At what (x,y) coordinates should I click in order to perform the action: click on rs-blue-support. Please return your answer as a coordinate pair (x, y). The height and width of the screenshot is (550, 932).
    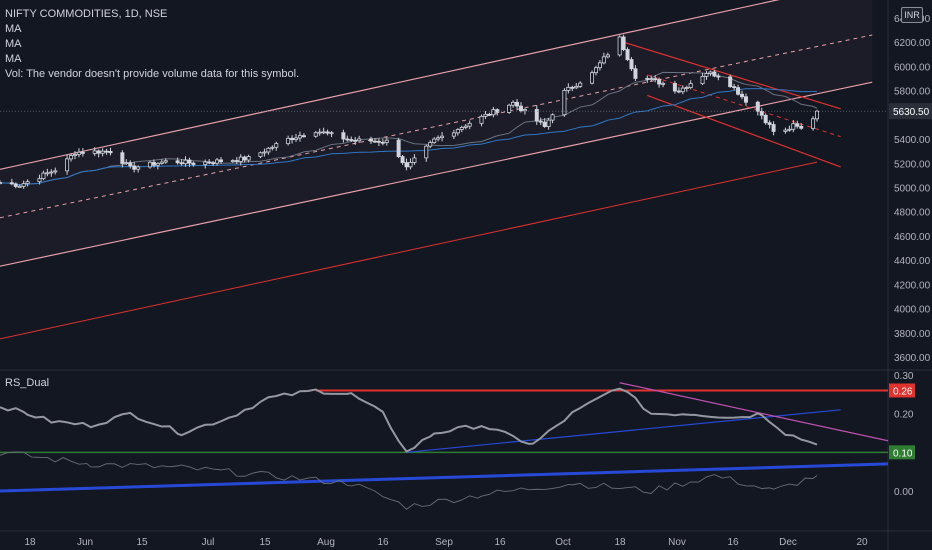
    Looking at the image, I should click on (623, 431).